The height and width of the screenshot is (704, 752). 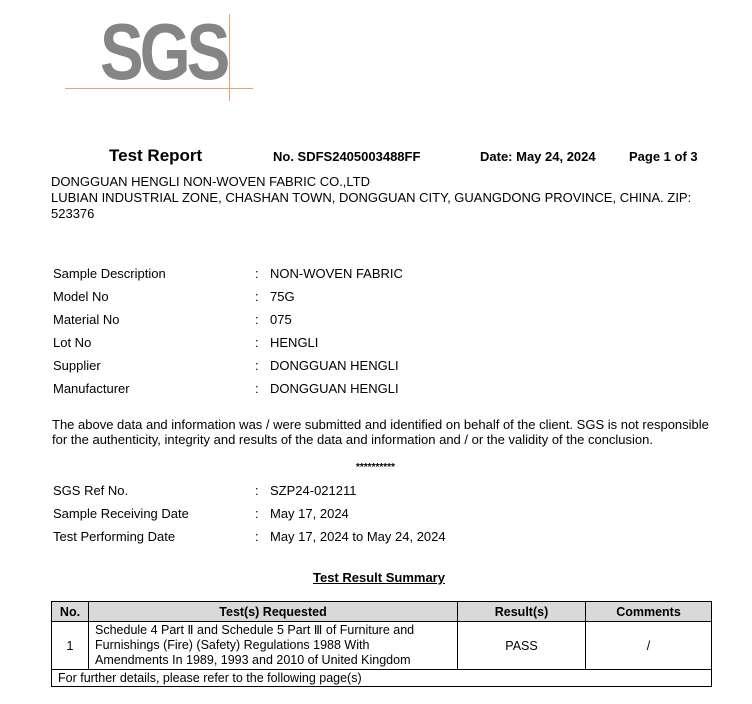 I want to click on col-no: No., so click(x=70, y=611).